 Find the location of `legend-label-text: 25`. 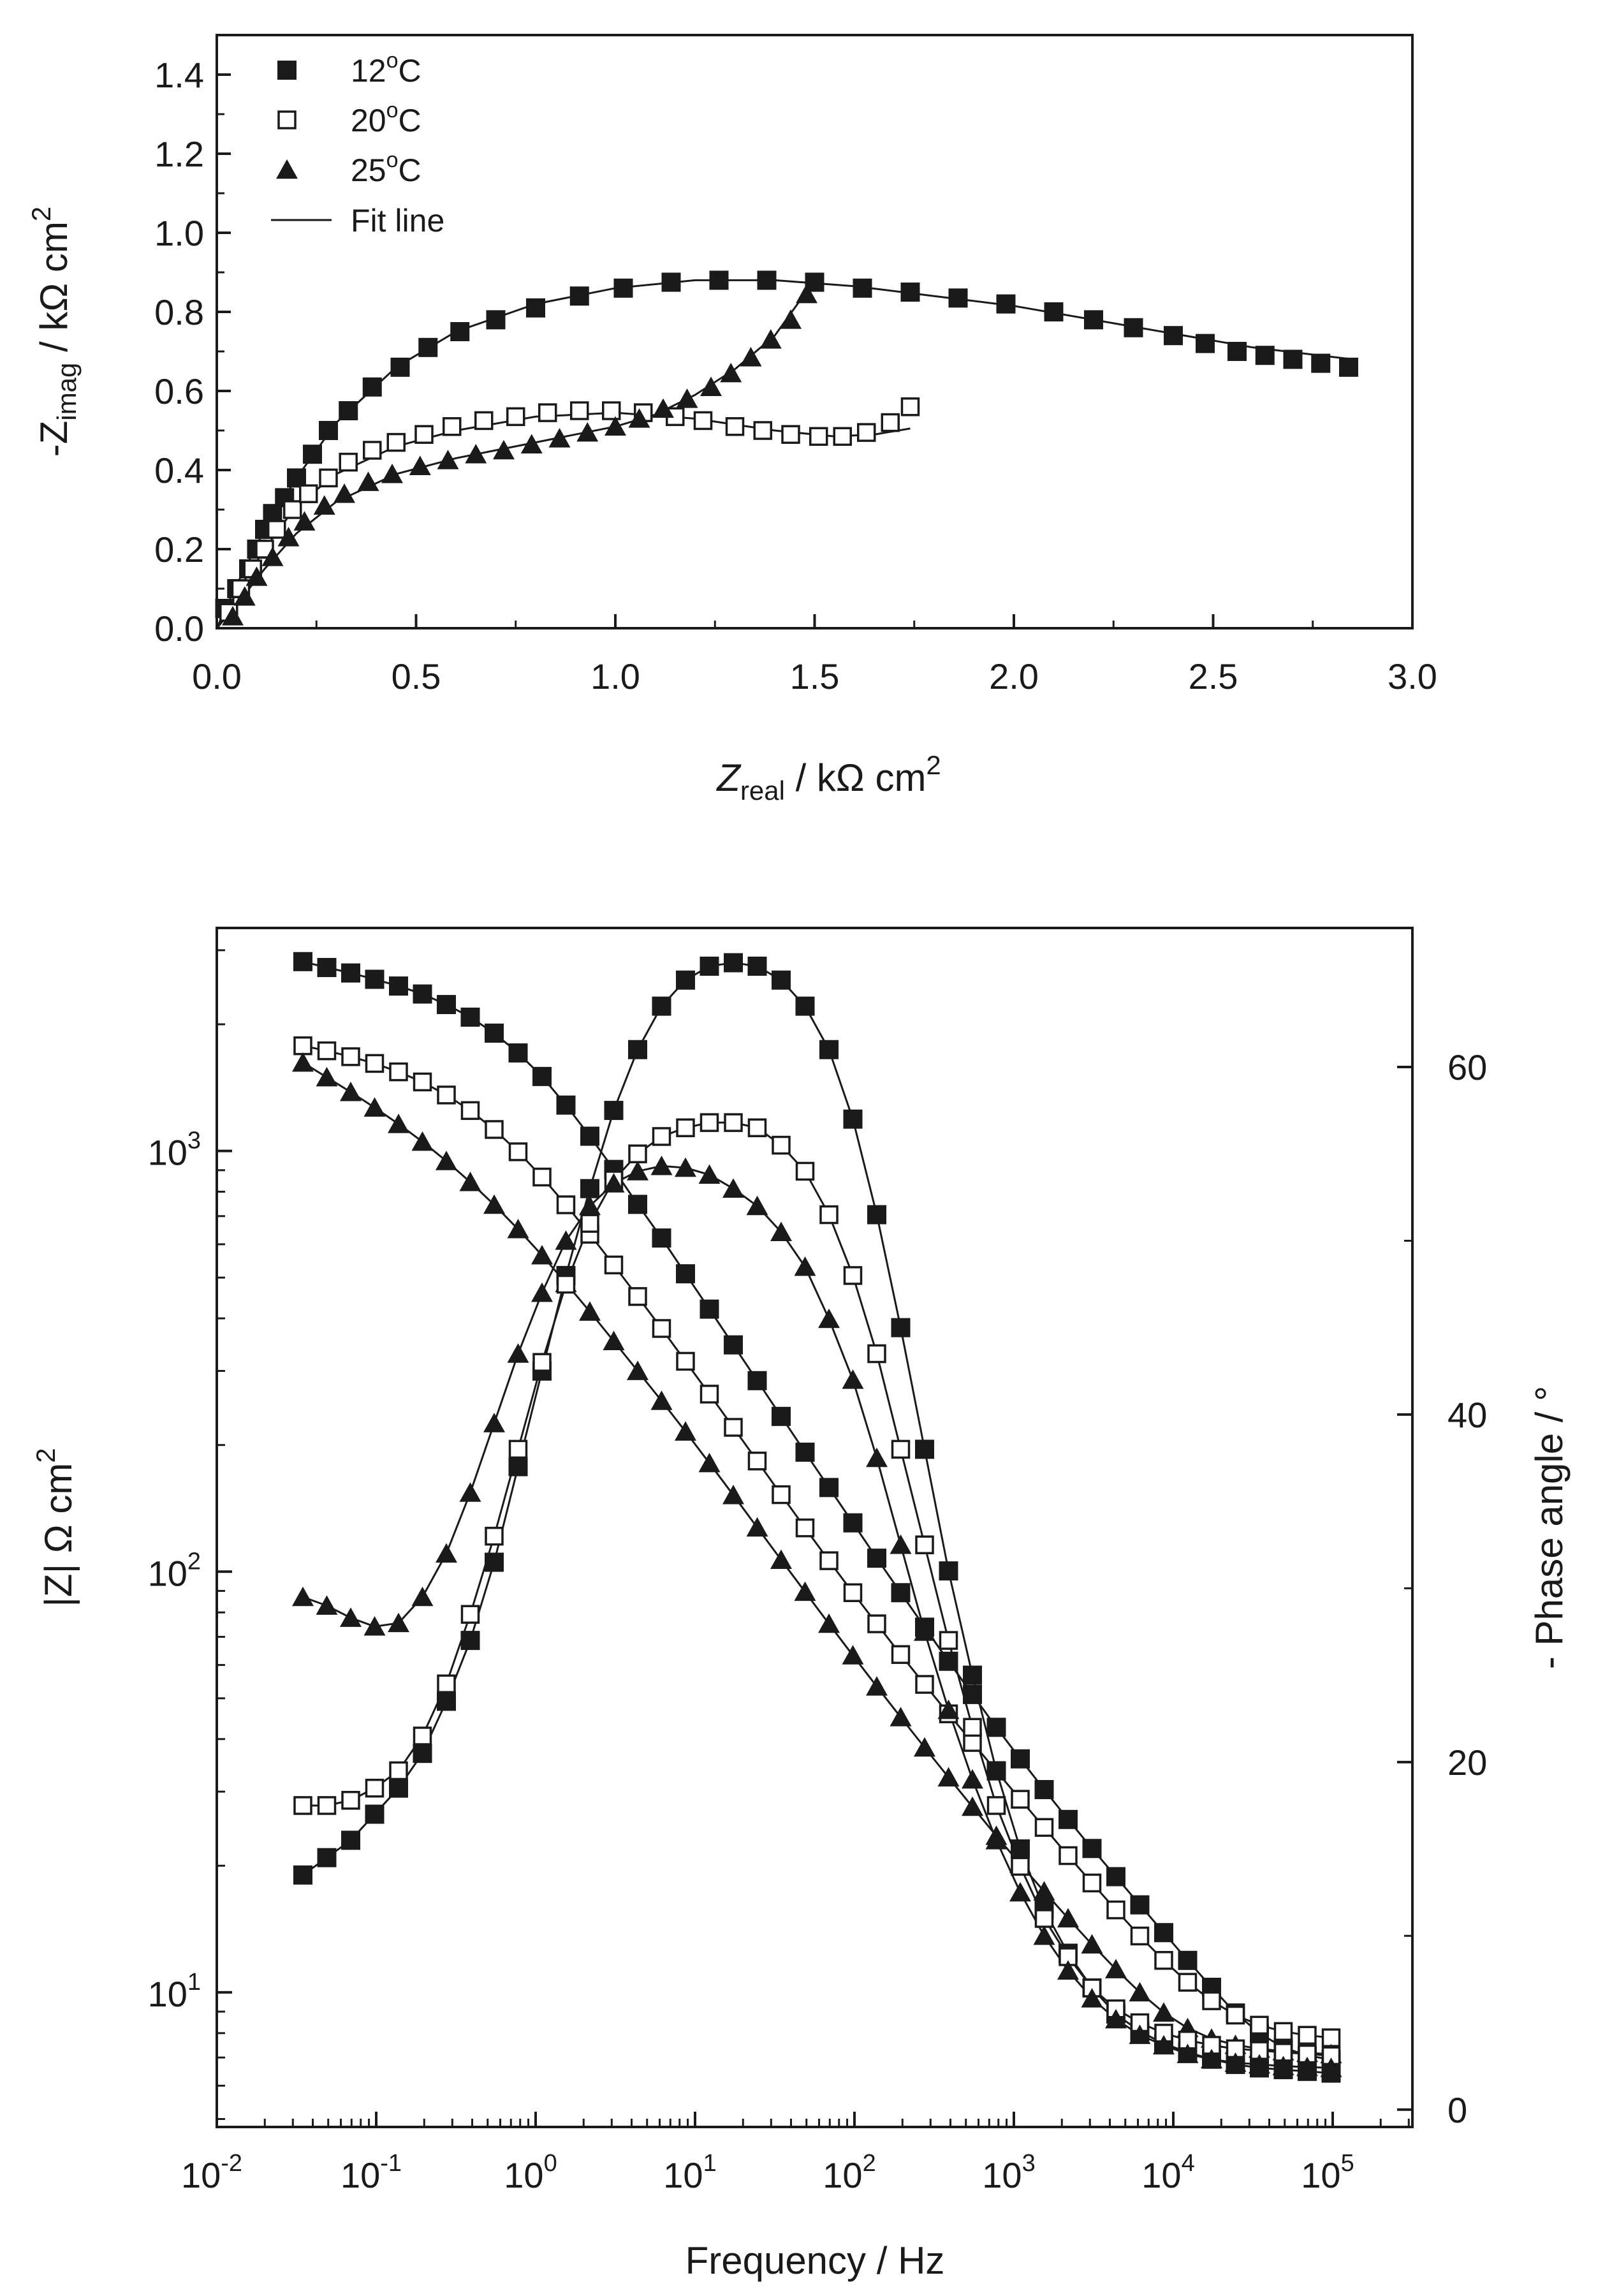

legend-label-text: 25 is located at coordinates (368, 170).